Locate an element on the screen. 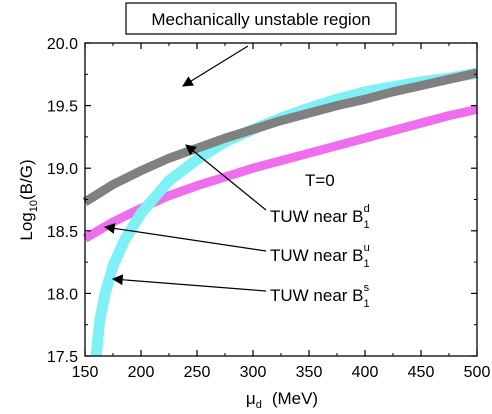  y-tick-label: 19.5 is located at coordinates (62, 107).